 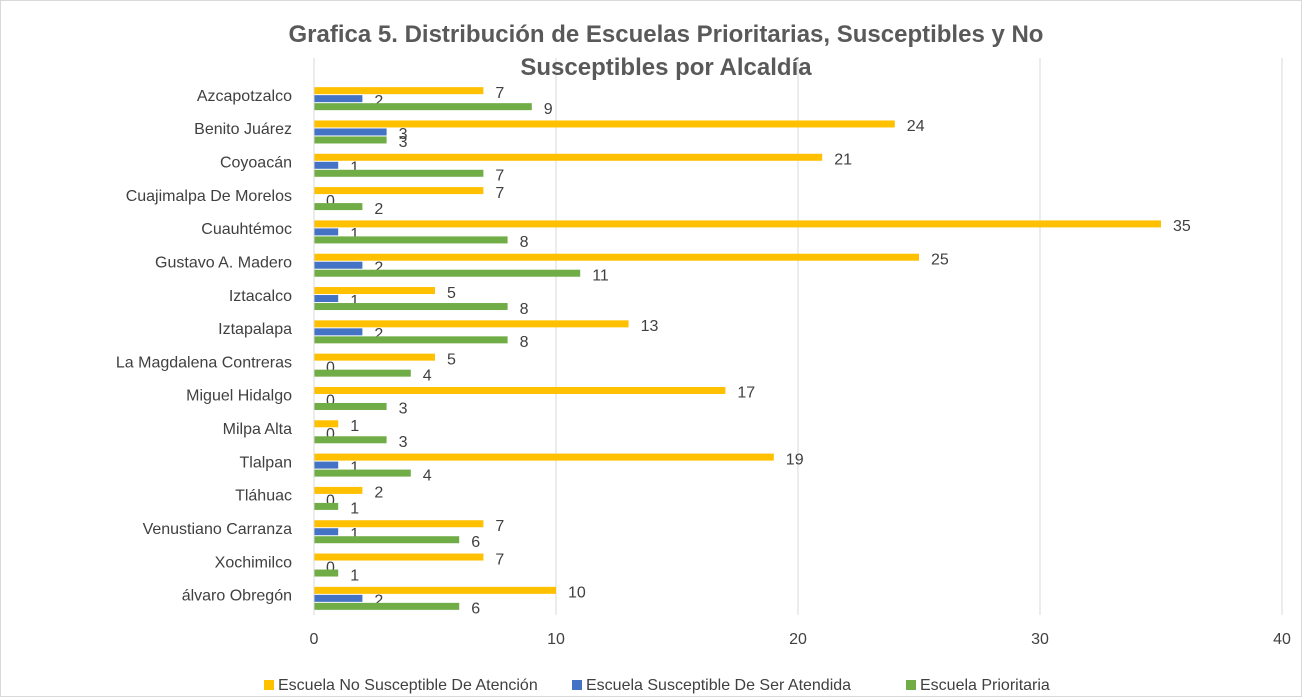 What do you see at coordinates (209, 196) in the screenshot?
I see `y-tick-label: Cuajimalpa De Morelos` at bounding box center [209, 196].